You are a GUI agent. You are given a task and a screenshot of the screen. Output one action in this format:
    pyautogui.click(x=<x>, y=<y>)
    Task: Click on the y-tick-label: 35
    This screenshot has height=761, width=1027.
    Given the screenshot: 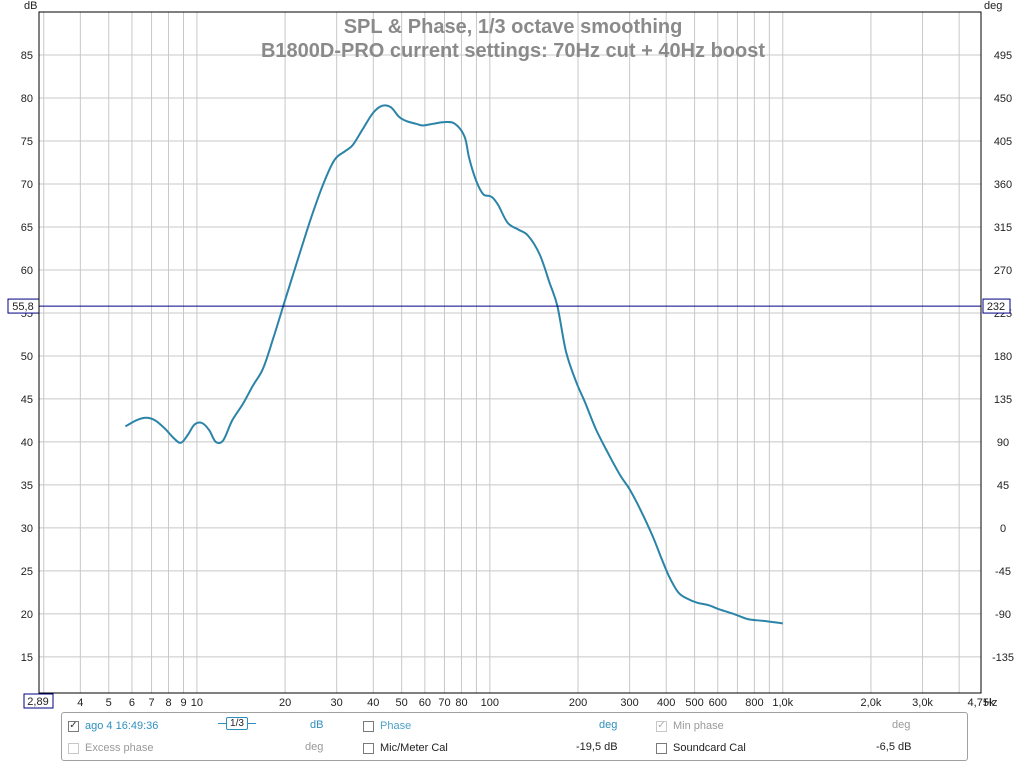 What is the action you would take?
    pyautogui.click(x=27, y=486)
    